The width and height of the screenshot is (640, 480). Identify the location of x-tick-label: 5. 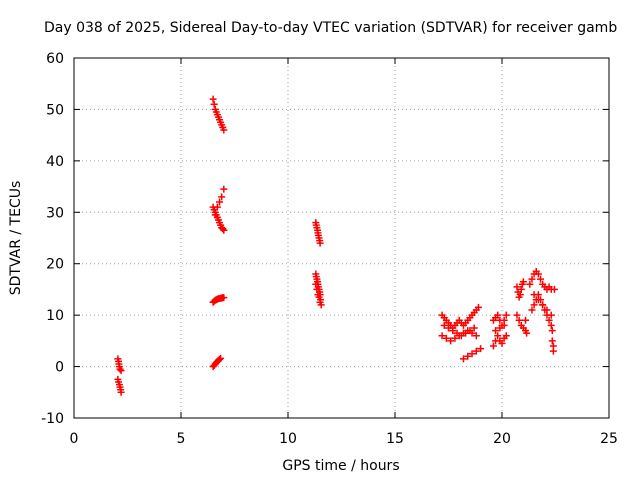
(181, 439).